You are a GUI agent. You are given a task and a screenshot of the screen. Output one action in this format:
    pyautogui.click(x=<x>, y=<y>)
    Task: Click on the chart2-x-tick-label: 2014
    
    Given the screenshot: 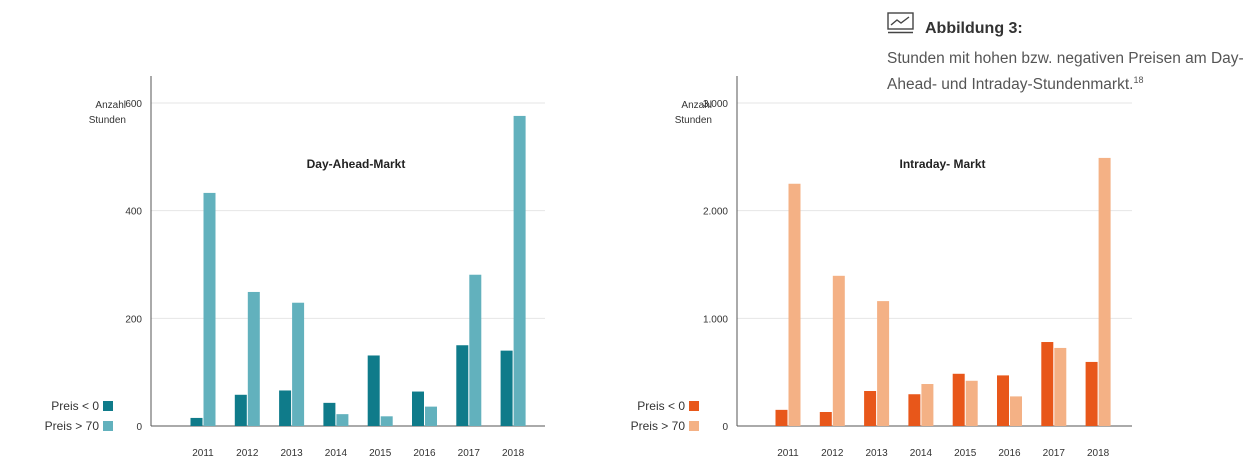 What is the action you would take?
    pyautogui.click(x=921, y=453)
    